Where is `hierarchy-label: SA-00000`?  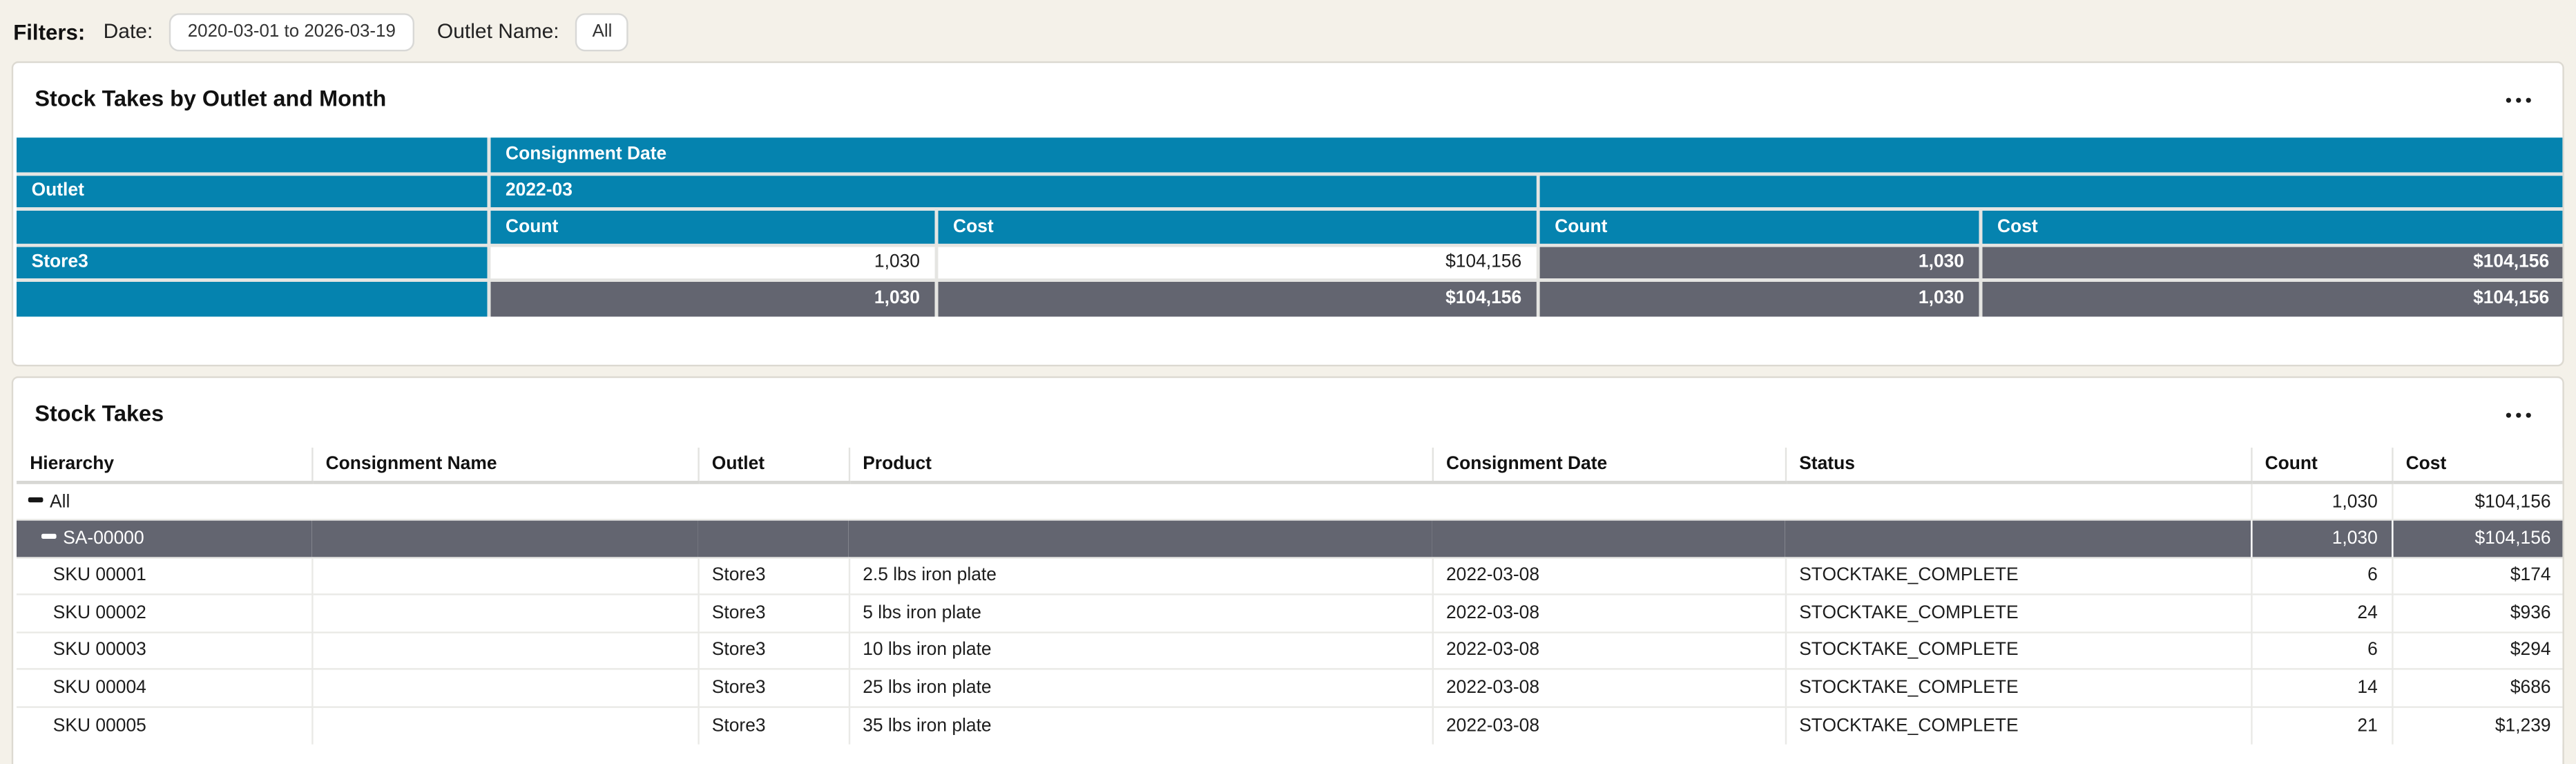
hierarchy-label: SA-00000 is located at coordinates (103, 538).